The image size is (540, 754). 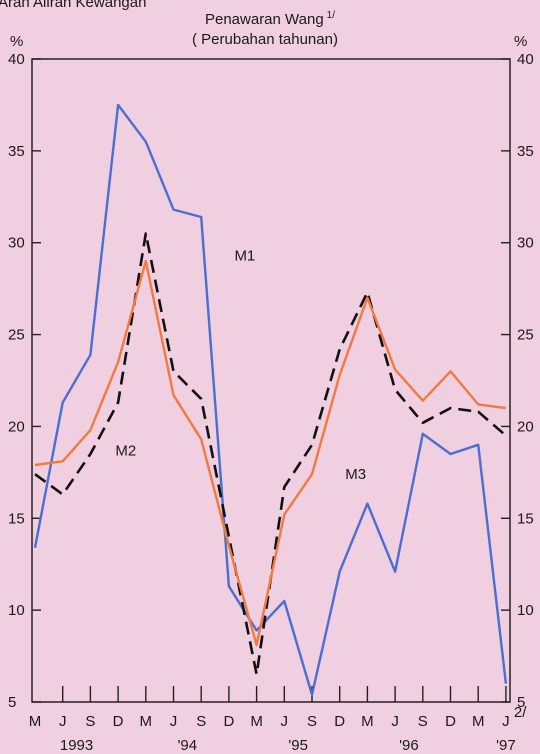 What do you see at coordinates (16, 41) in the screenshot?
I see `y-axis-unit-left: %` at bounding box center [16, 41].